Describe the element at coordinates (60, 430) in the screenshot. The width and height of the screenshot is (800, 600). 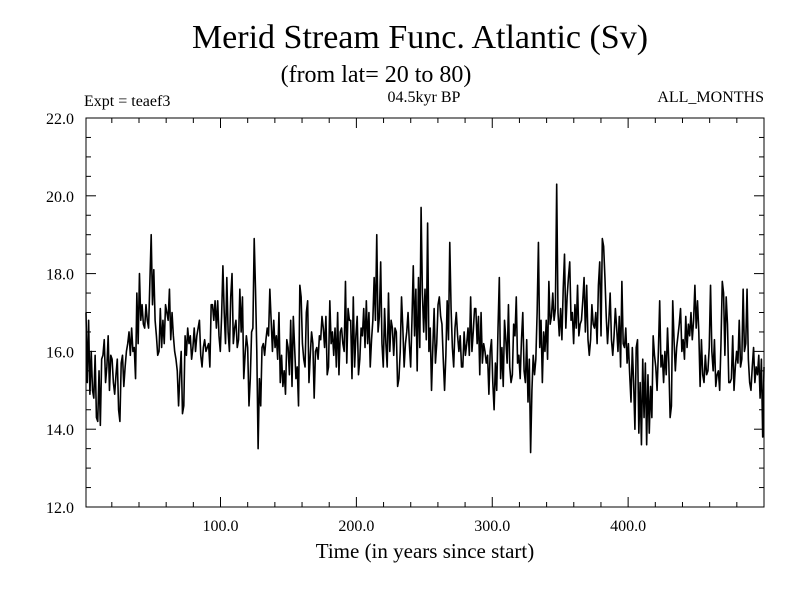
I see `y-tick-label: 14.0` at that location.